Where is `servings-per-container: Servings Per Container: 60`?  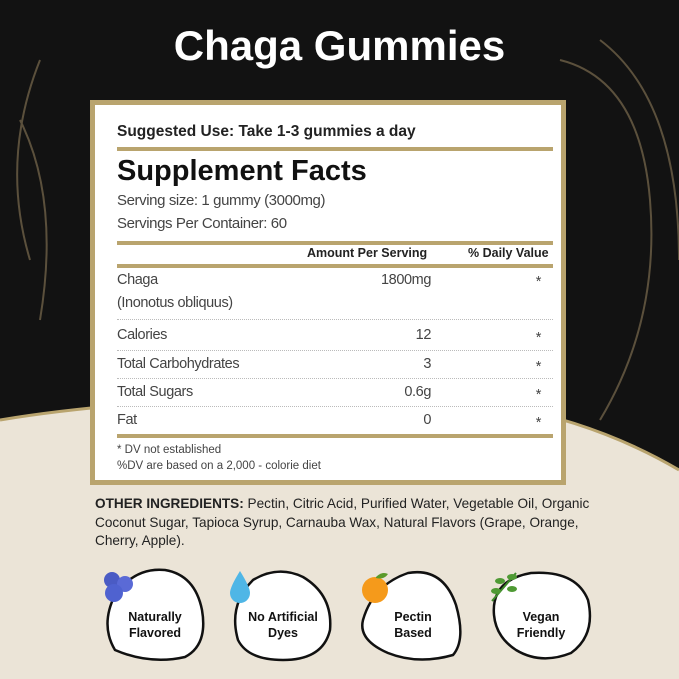
servings-per-container: Servings Per Container: 60 is located at coordinates (202, 223).